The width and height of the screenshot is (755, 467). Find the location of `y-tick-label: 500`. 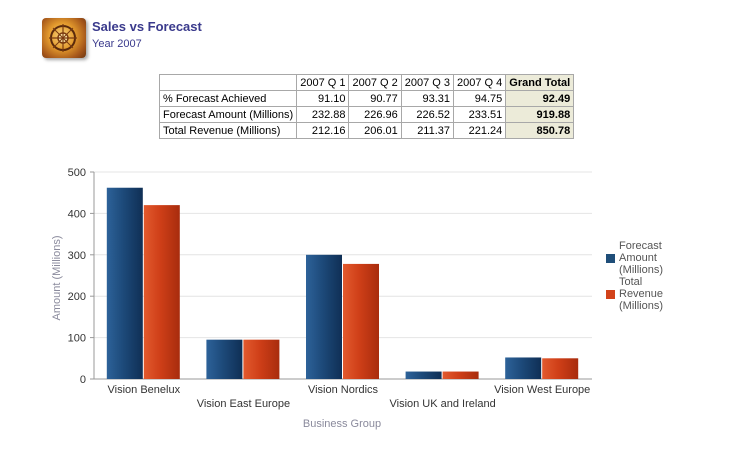

y-tick-label: 500 is located at coordinates (77, 173).